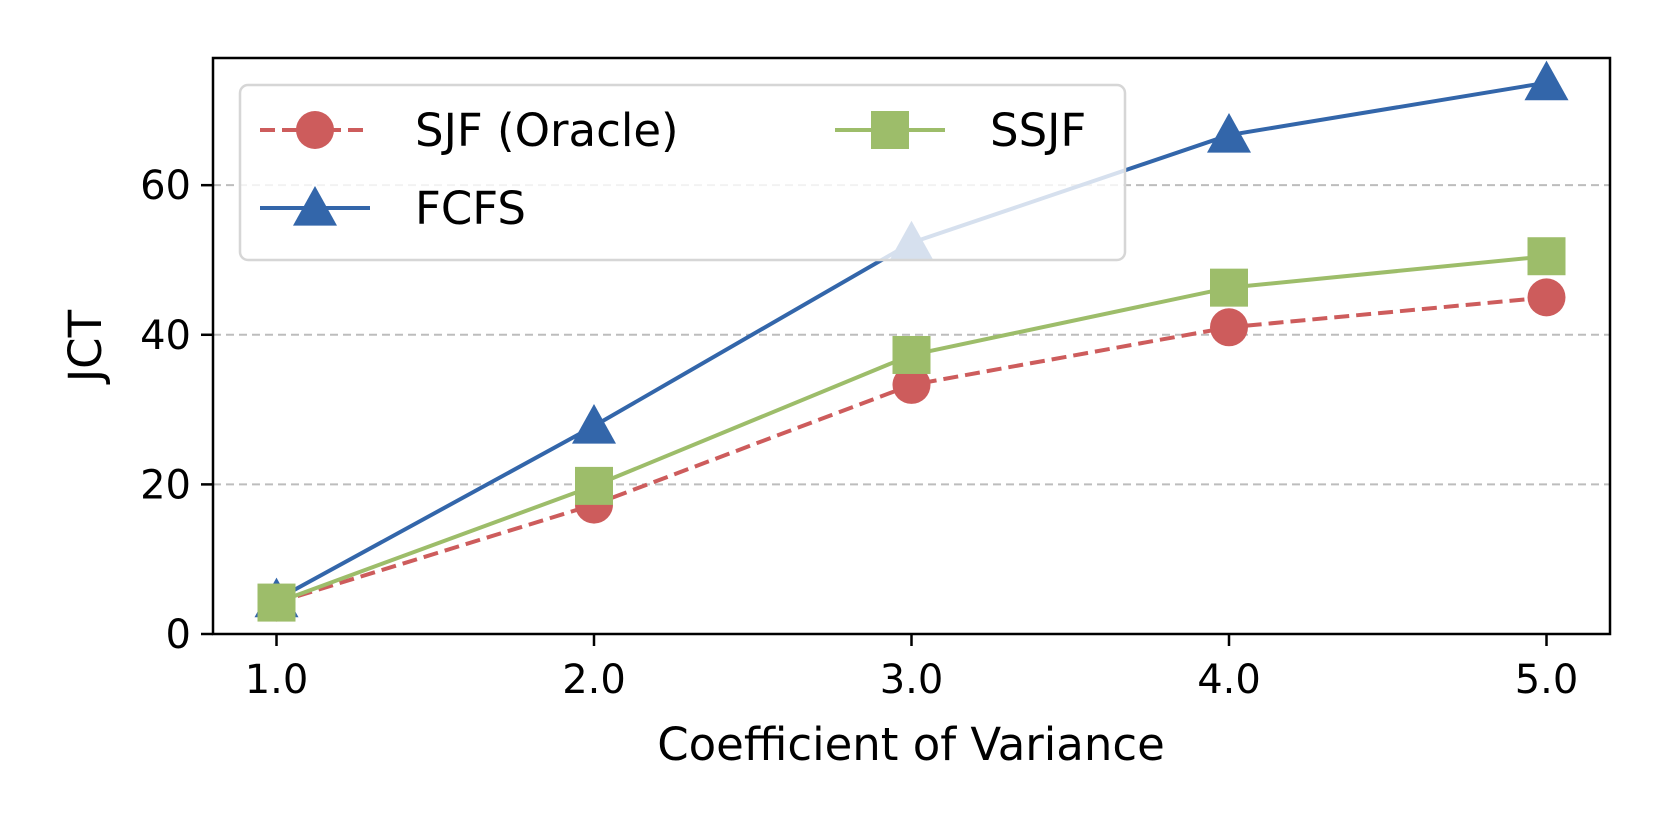  What do you see at coordinates (393, 208) in the screenshot?
I see `legend-item: FCFS` at bounding box center [393, 208].